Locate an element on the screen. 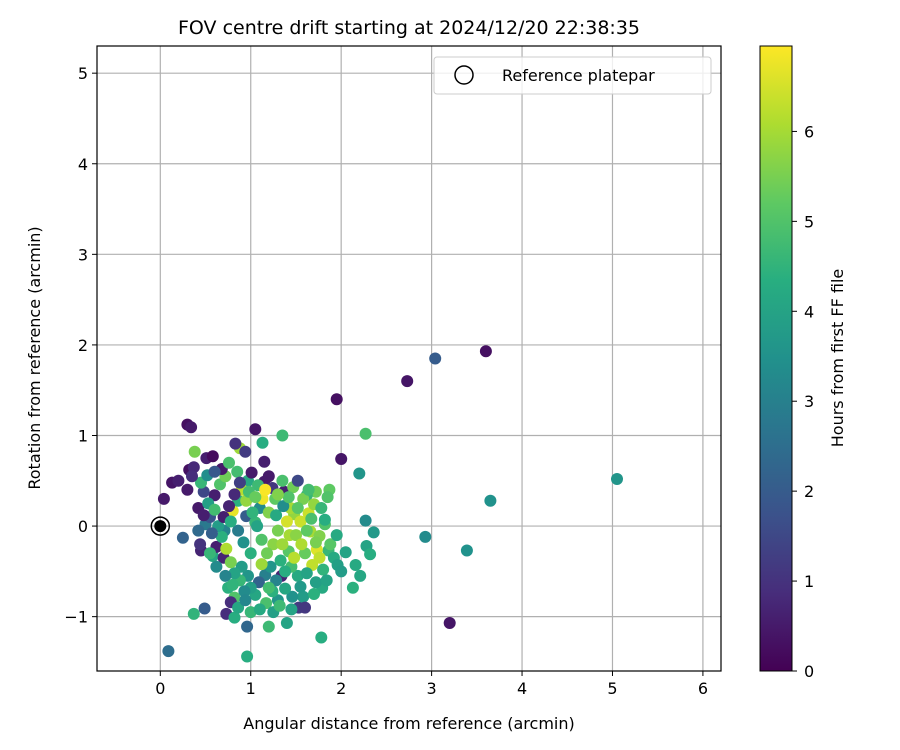 The width and height of the screenshot is (900, 750). x-tick-label: 0 is located at coordinates (160, 688).